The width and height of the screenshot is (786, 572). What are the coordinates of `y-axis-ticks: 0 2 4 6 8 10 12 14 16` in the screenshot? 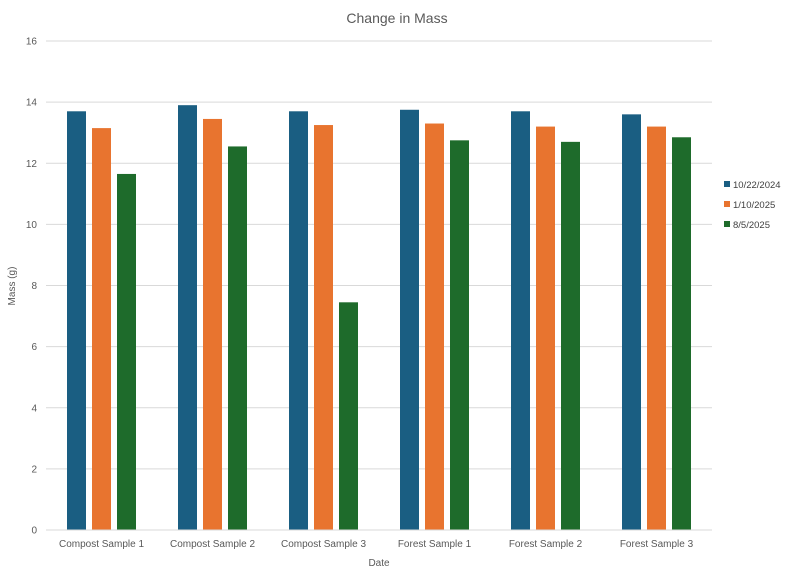 It's located at (32, 287).